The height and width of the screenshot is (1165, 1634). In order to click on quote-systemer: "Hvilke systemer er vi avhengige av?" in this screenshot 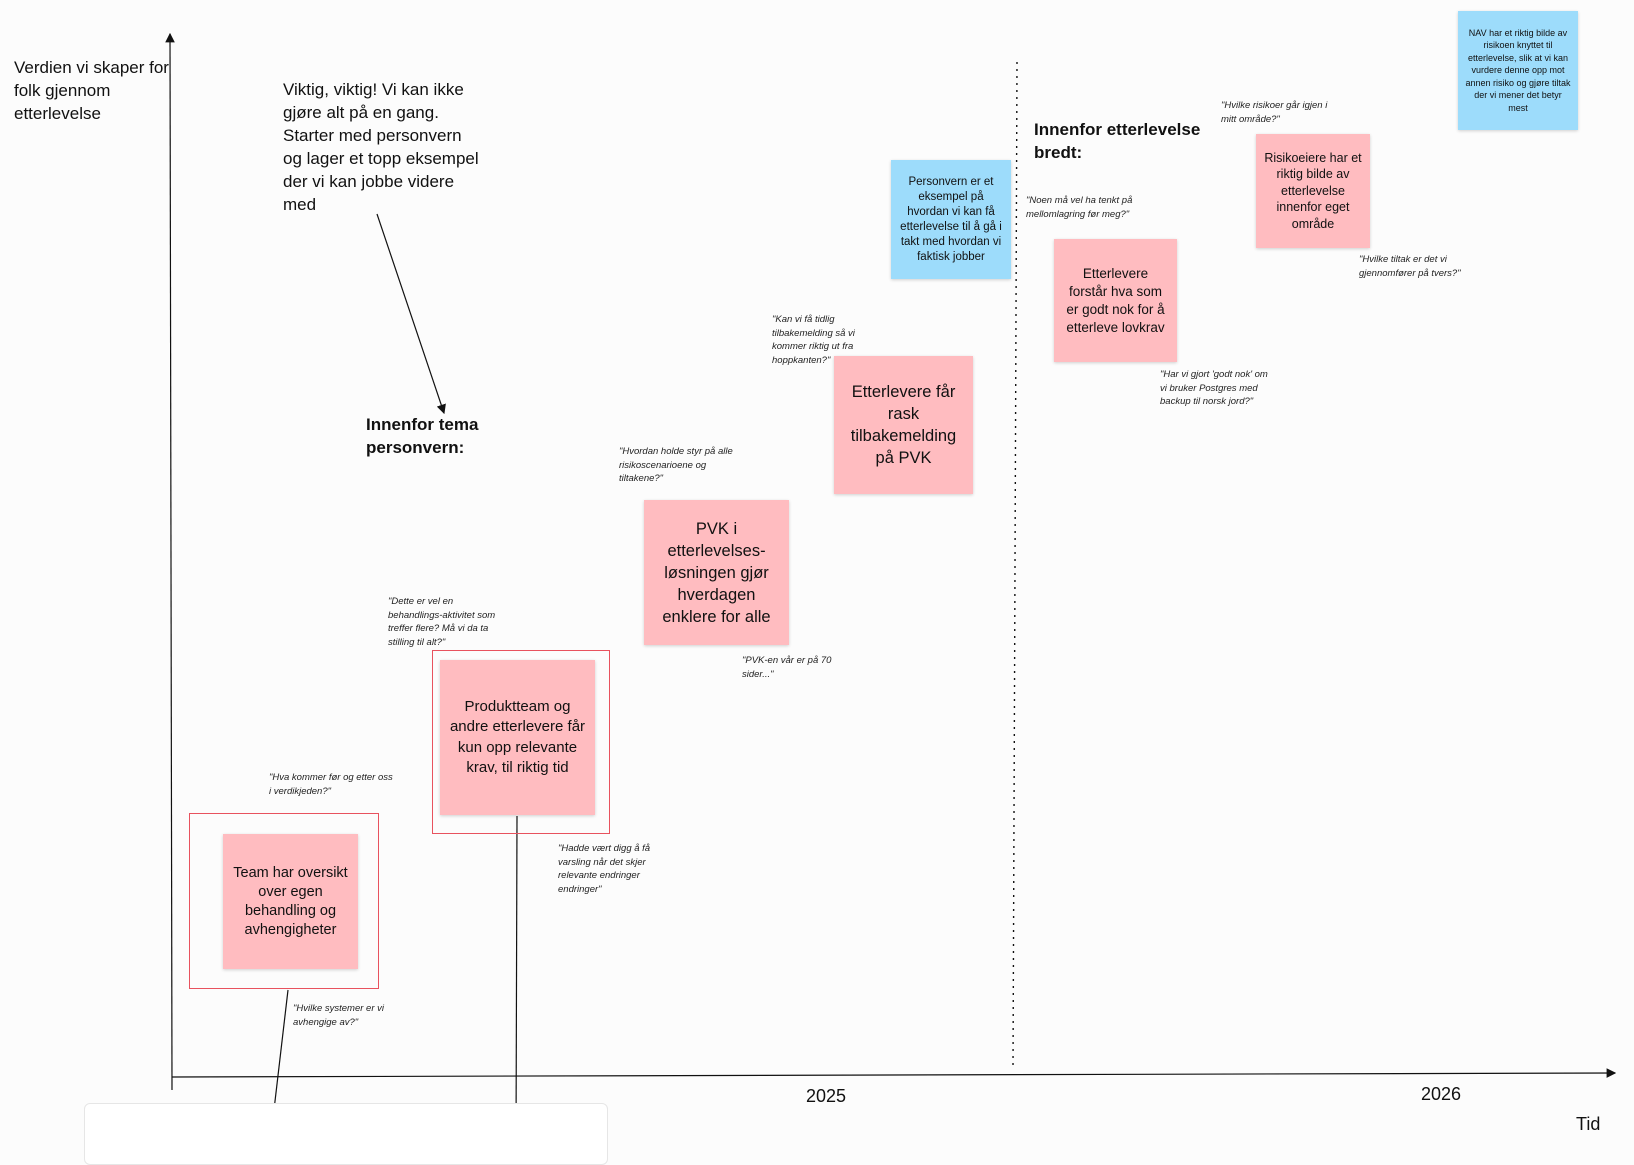, I will do `click(338, 1015)`.